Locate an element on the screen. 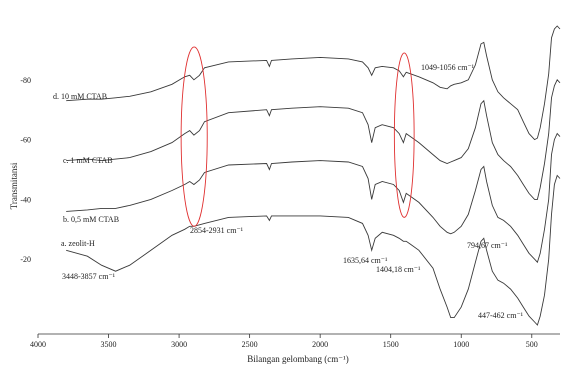  x-tick-label: 1500 is located at coordinates (391, 344).